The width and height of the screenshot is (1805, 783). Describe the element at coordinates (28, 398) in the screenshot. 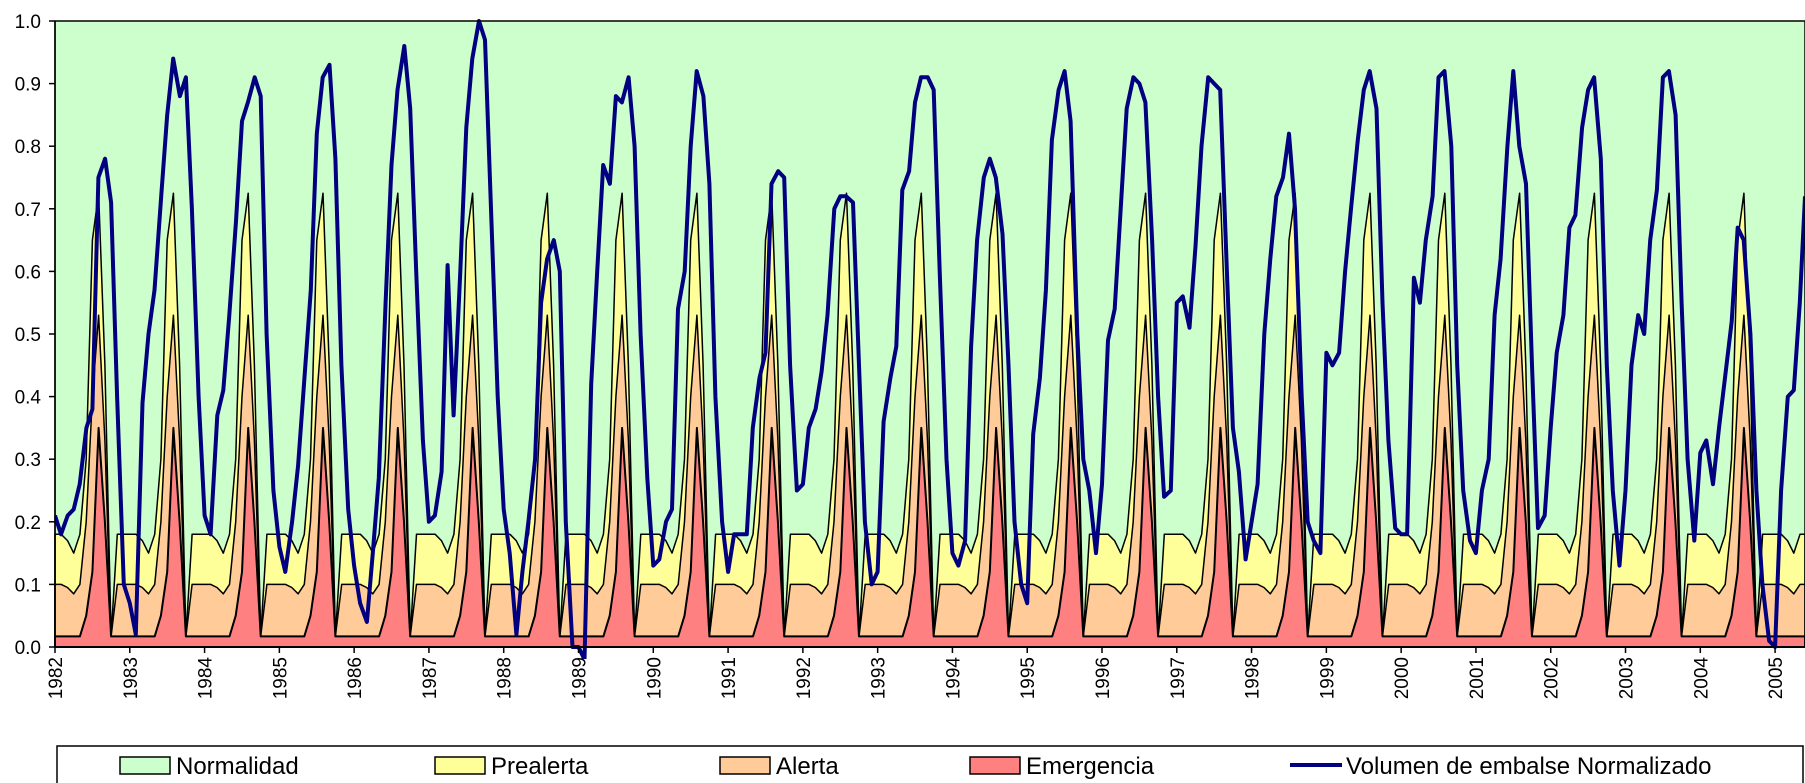

I see `y-tick-label: 0.4` at that location.